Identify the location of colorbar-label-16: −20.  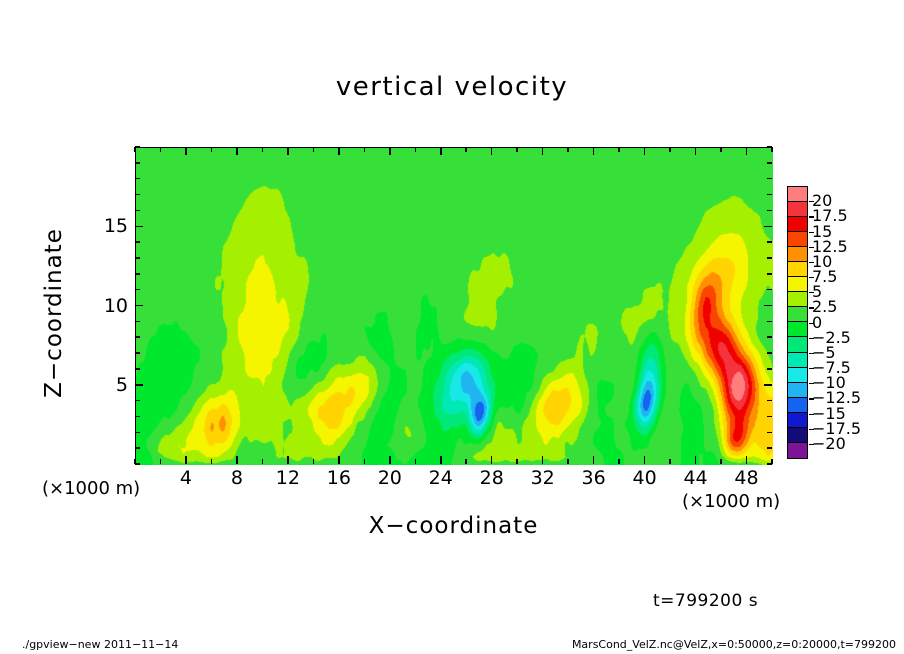
(829, 443).